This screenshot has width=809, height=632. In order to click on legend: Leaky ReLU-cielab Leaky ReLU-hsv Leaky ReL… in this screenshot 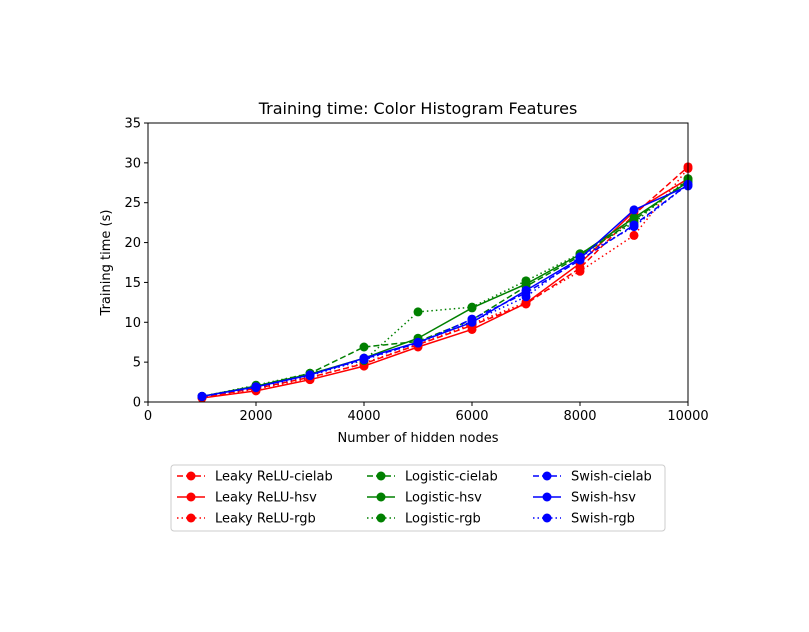, I will do `click(418, 498)`.